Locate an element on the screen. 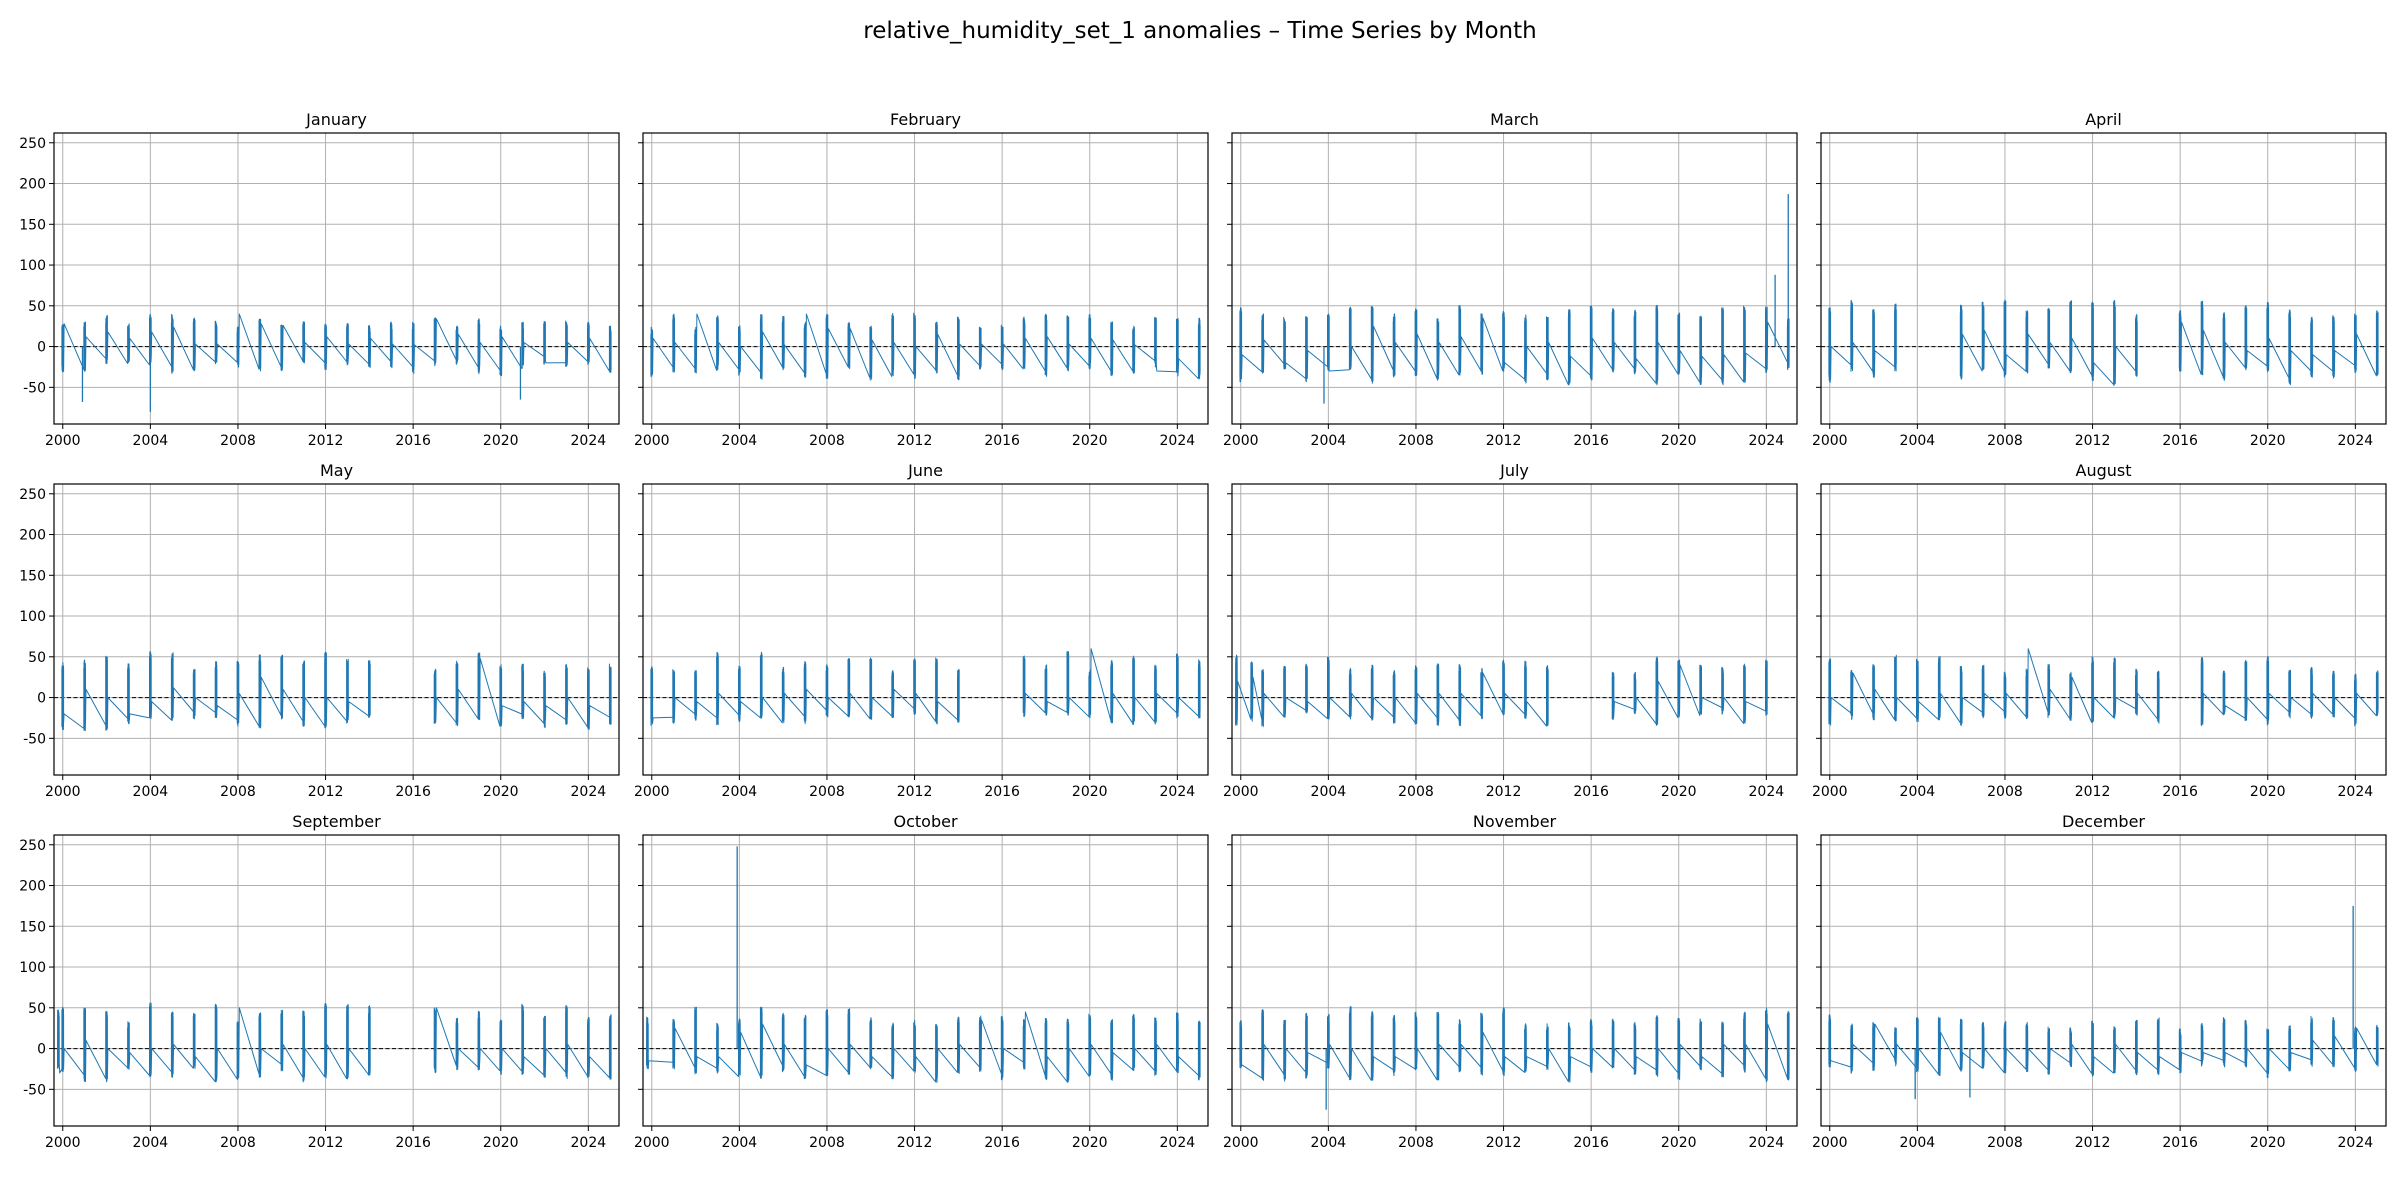 Image resolution: width=2400 pixels, height=1200 pixels. panel-february: 2000 2004 2008 2012 2016 2020 2024 February is located at coordinates (921, 279).